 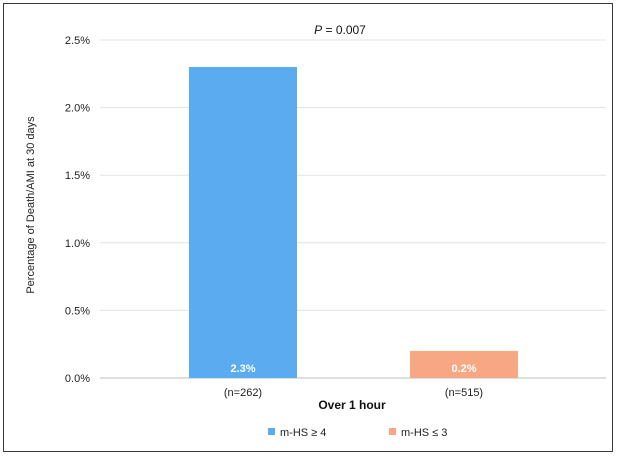 What do you see at coordinates (463, 369) in the screenshot?
I see `bar-data-label: 0.2%` at bounding box center [463, 369].